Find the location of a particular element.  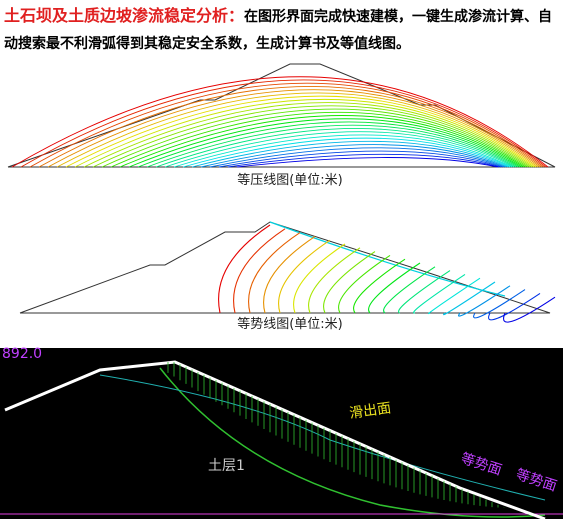

equipotential-caption: 等势线图(单位:米) is located at coordinates (290, 324).